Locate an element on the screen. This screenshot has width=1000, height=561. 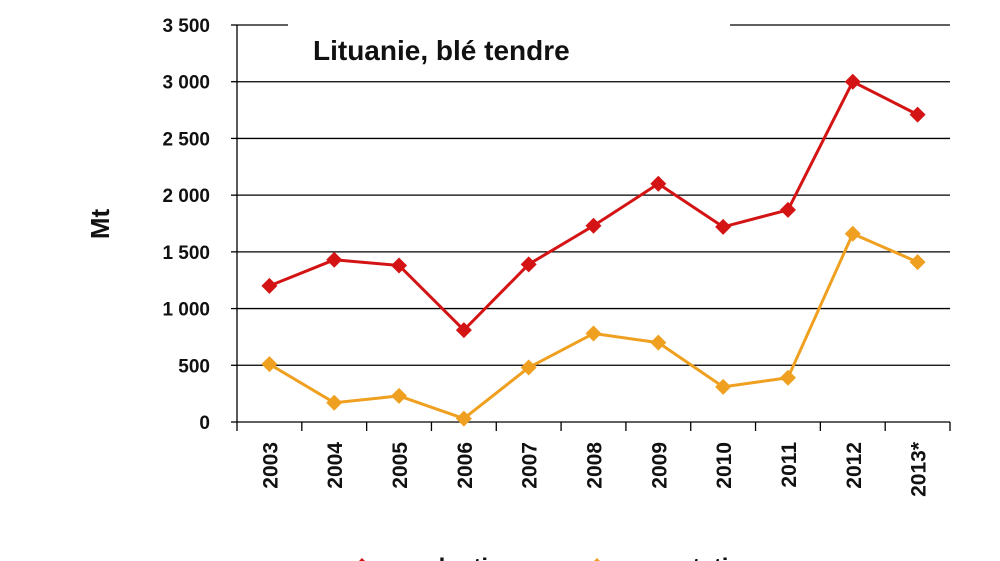
x-tick-label: 2009 is located at coordinates (659, 465).